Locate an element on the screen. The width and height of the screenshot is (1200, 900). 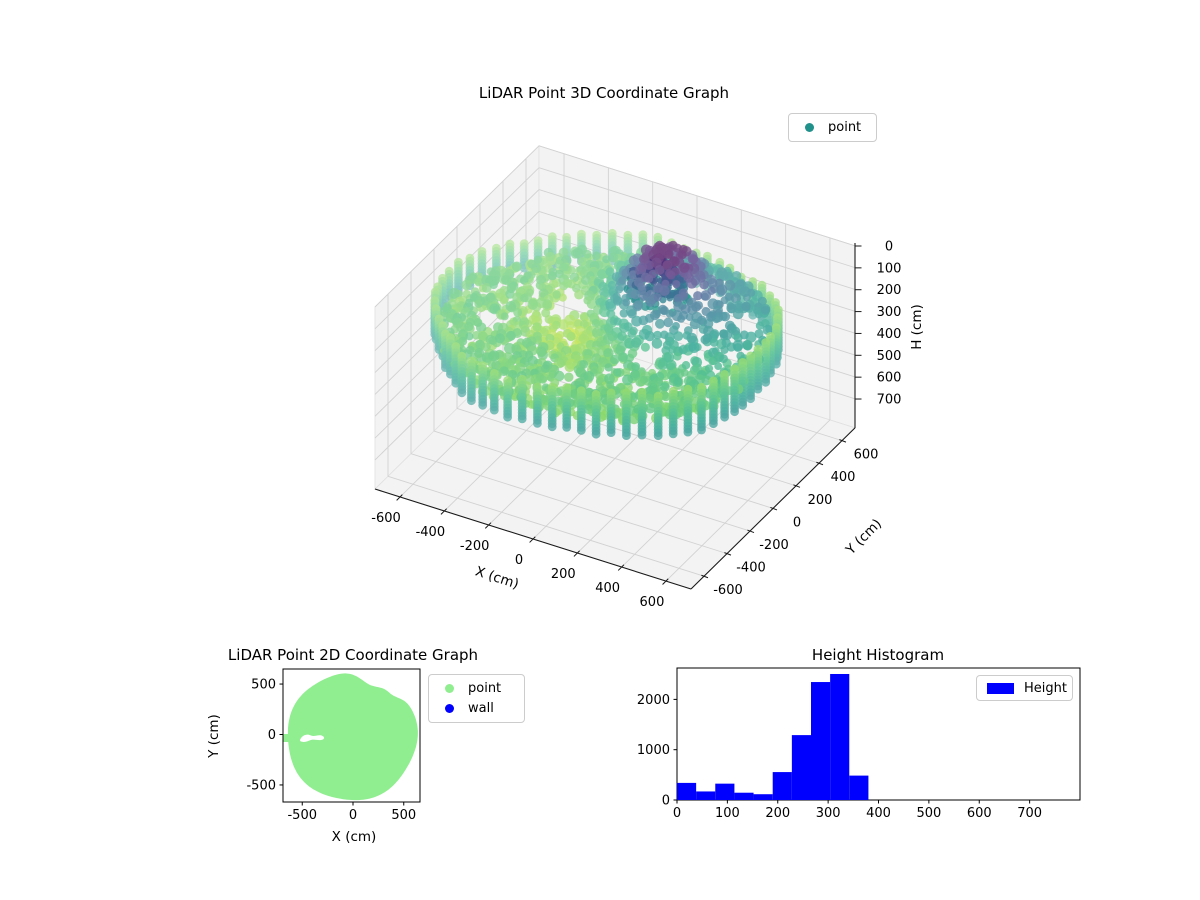
legend-histogram: Height is located at coordinates (1024, 688).